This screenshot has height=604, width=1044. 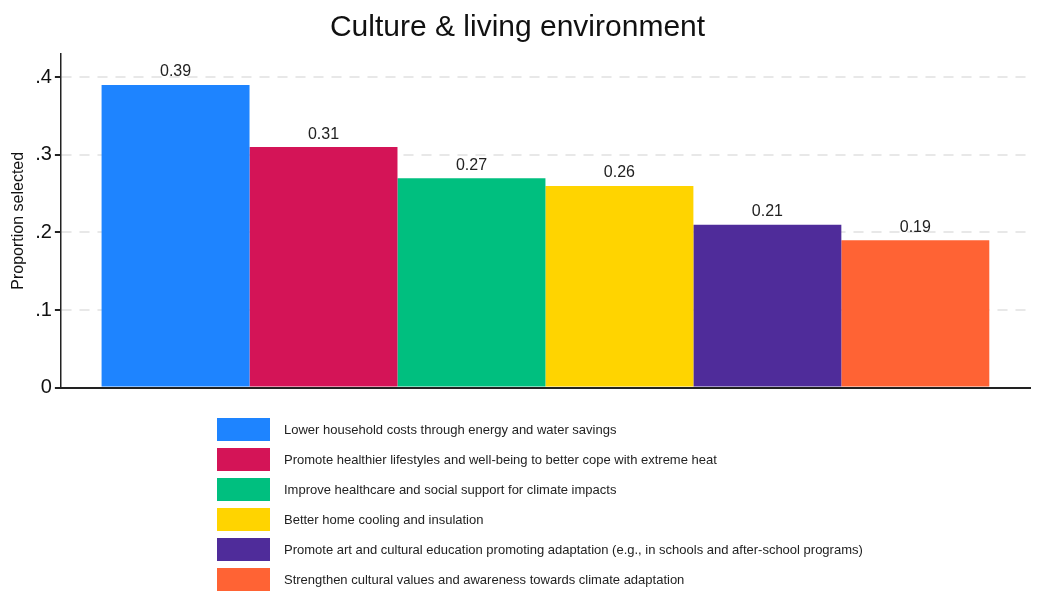 I want to click on y-tick-label: .1, so click(x=43, y=308).